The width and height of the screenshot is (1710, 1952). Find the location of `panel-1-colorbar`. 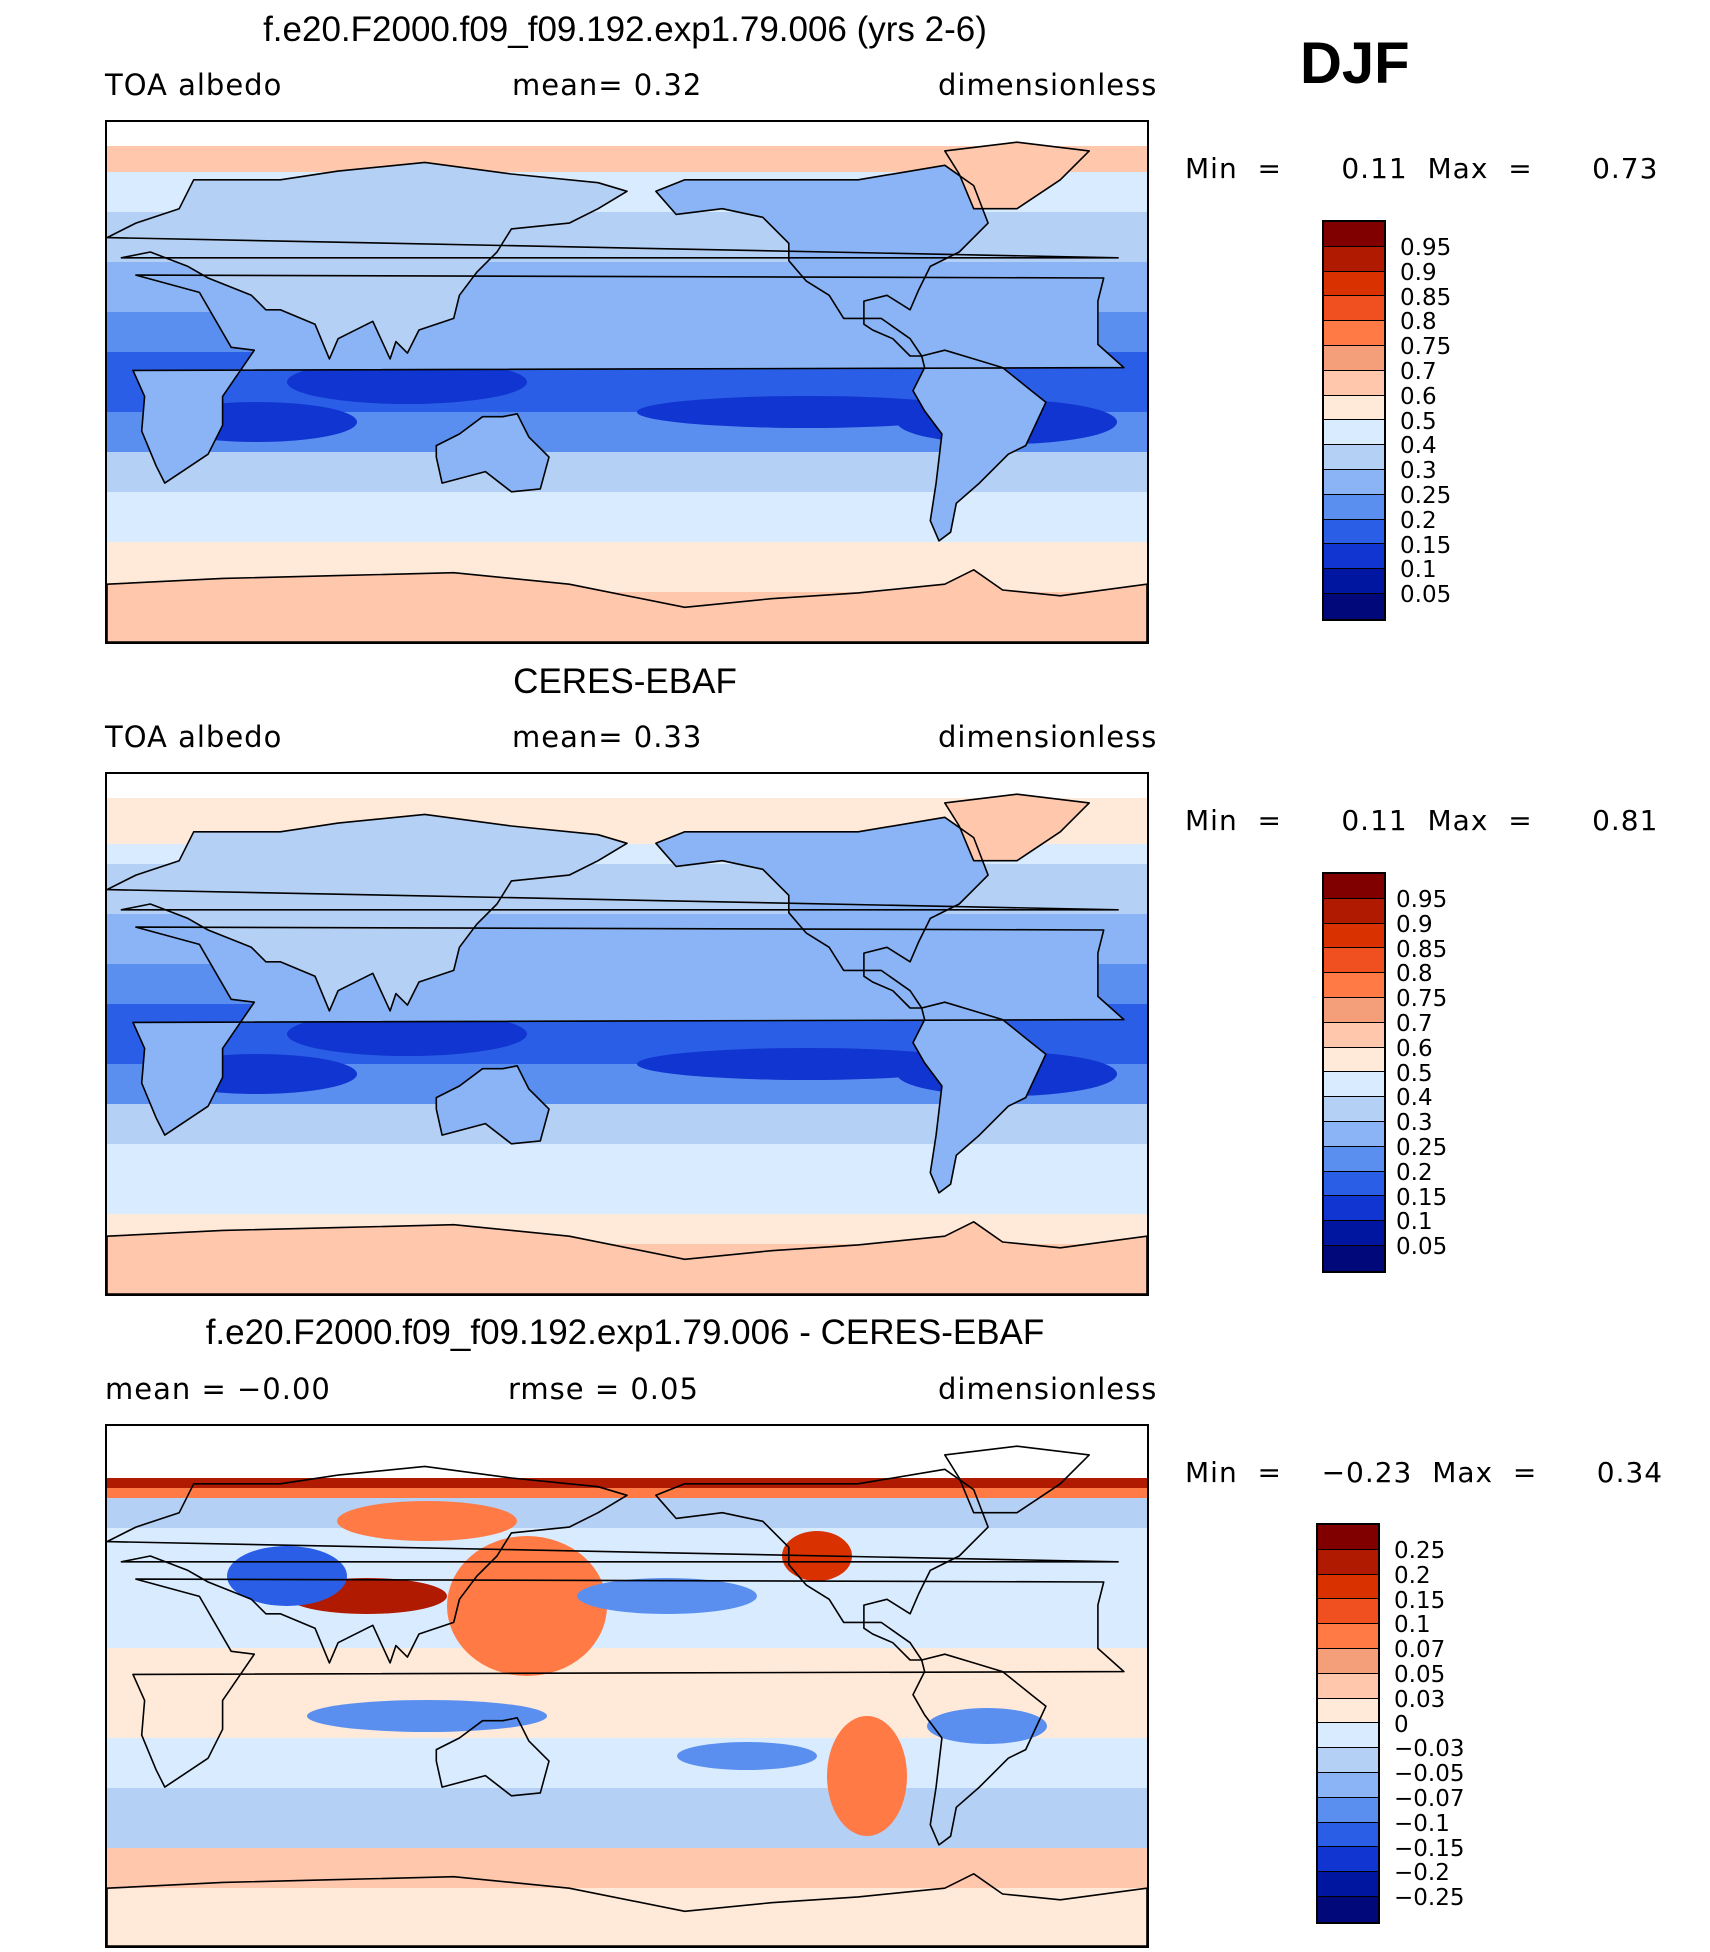

panel-1-colorbar is located at coordinates (1354, 420).